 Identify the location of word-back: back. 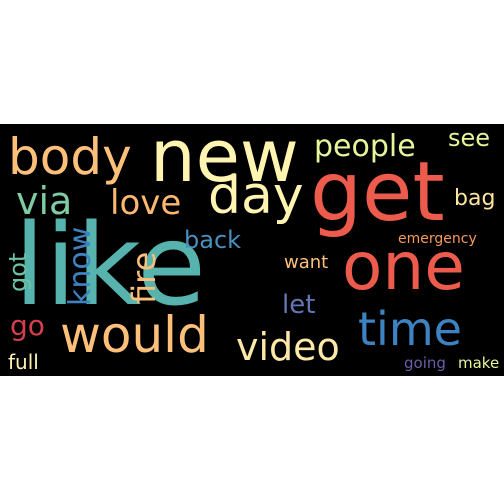
(213, 240).